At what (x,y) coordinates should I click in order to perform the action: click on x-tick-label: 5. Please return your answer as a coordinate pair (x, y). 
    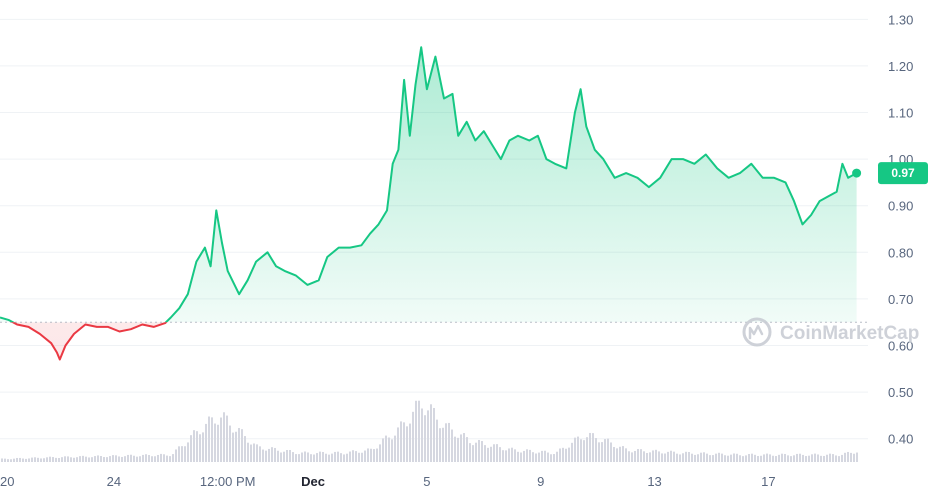
    Looking at the image, I should click on (426, 481).